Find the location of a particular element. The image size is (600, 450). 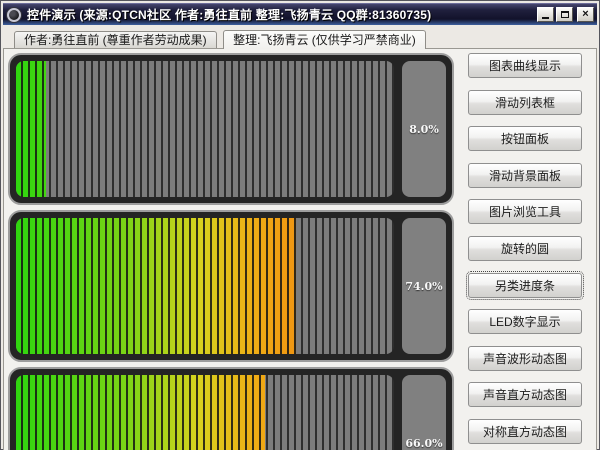

button-rotating-circle: 旋转的圆 is located at coordinates (525, 248).